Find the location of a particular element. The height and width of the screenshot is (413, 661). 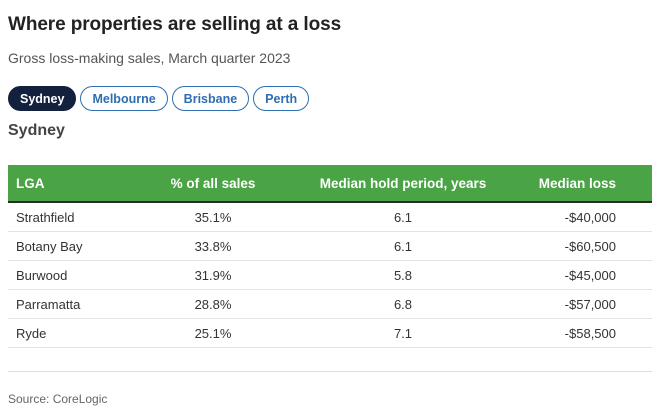

city-tabs: Sydney Melbourne Brisbane Perth is located at coordinates (159, 98).